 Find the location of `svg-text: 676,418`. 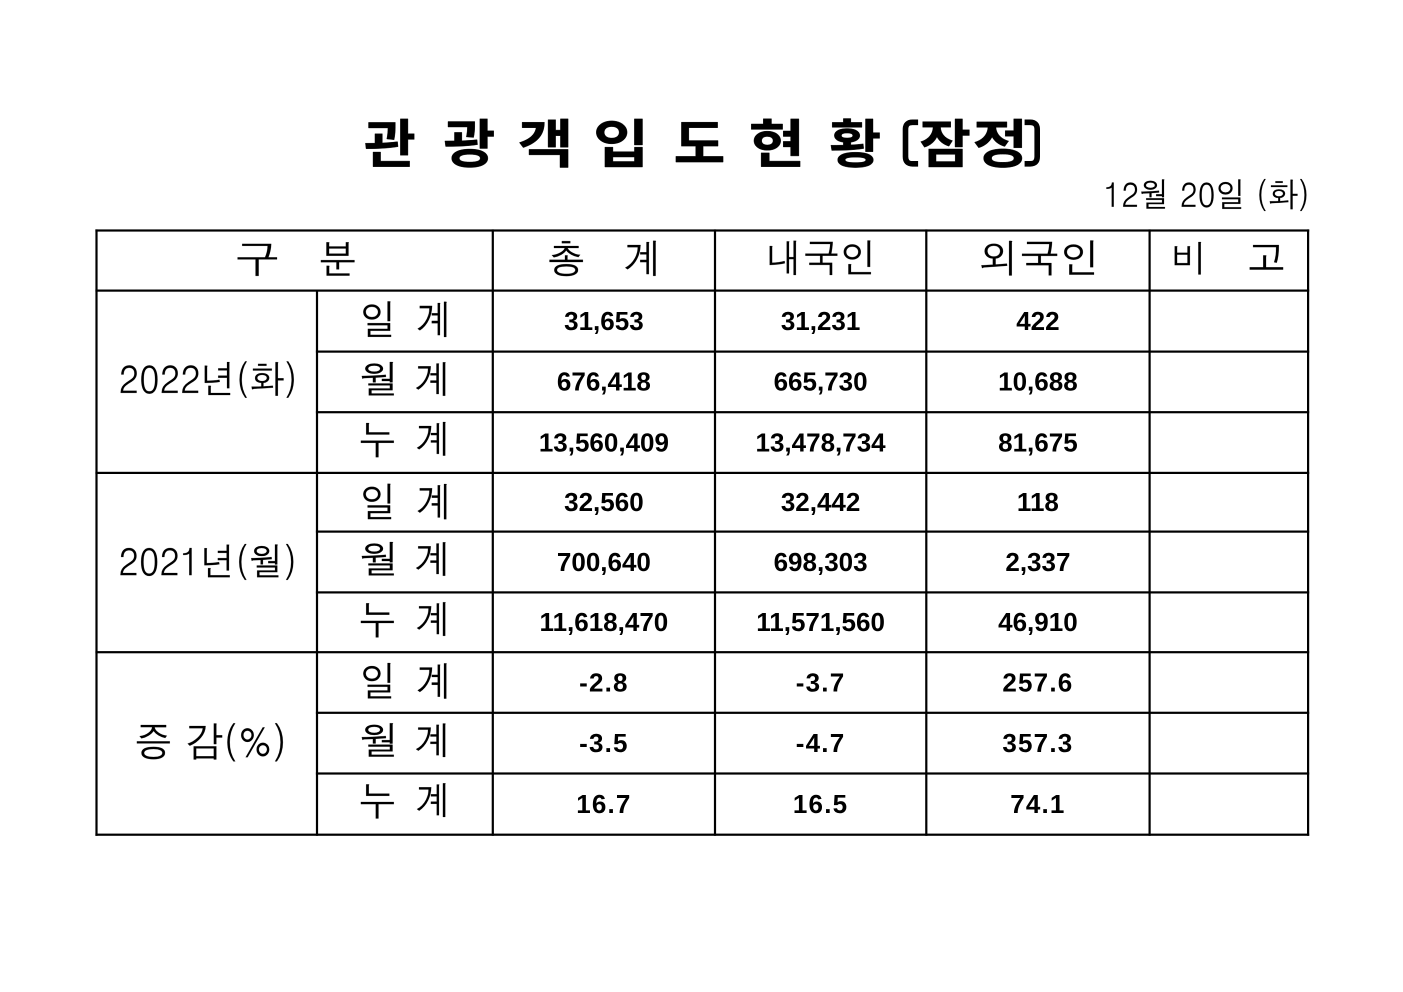

svg-text: 676,418 is located at coordinates (604, 382).